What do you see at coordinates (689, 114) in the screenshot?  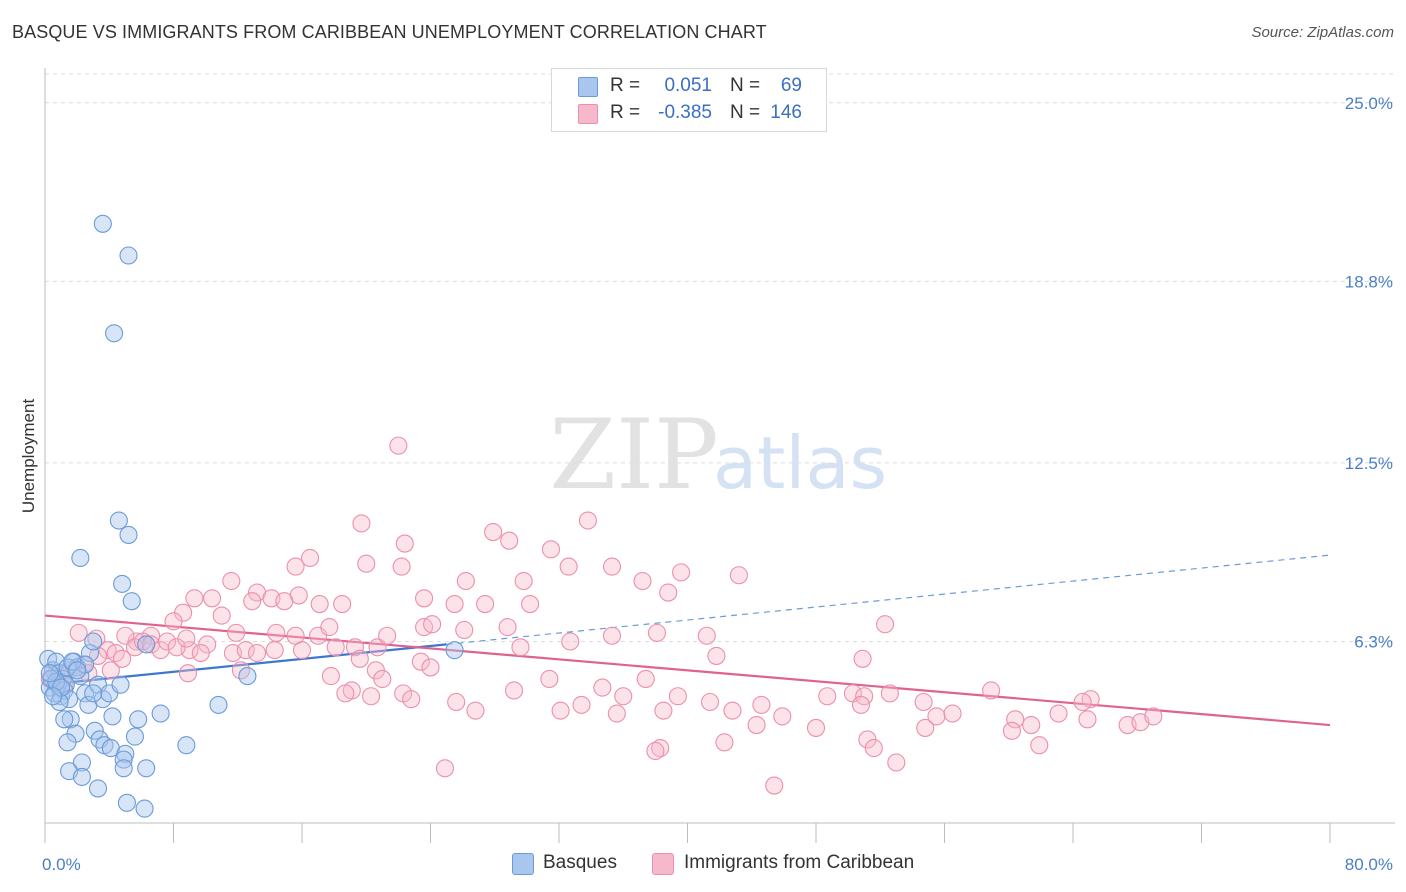 I see `legend-row-caribbean: R = -0.385 N = 146` at bounding box center [689, 114].